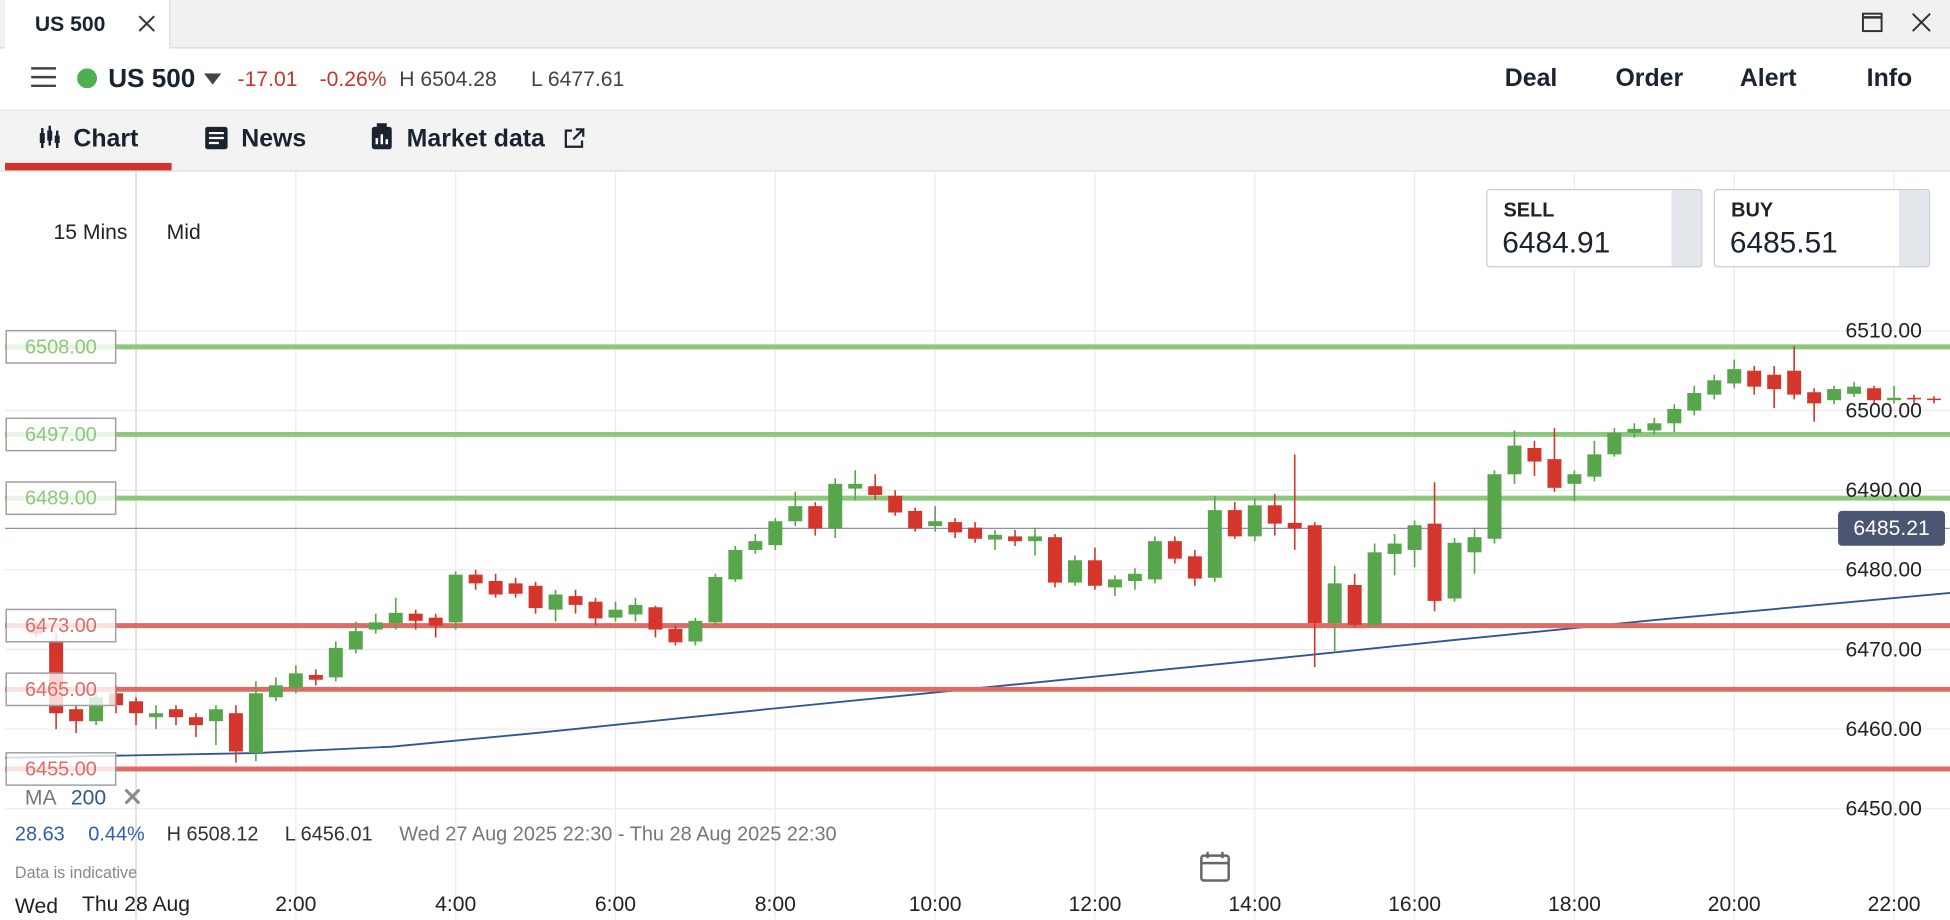 Image resolution: width=1950 pixels, height=920 pixels. I want to click on market-data-icon, so click(381, 136).